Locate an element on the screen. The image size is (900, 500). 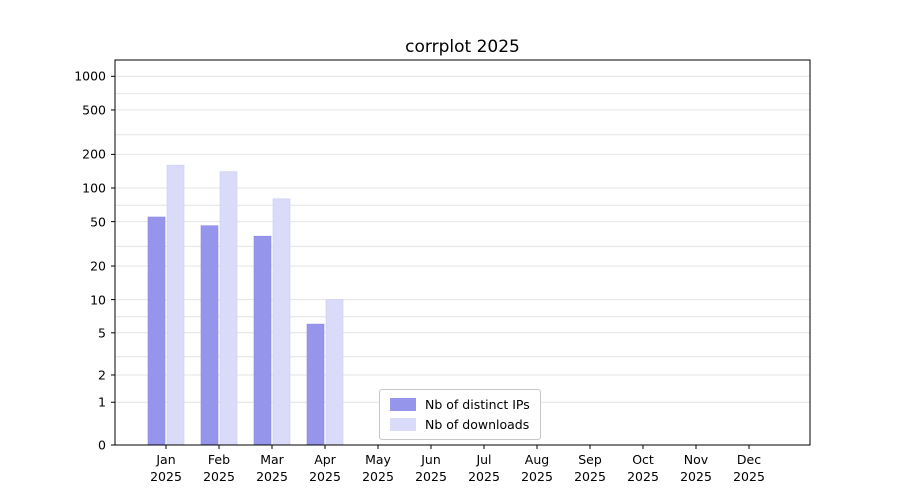
bar-nb-of-distinct-ips-feb is located at coordinates (209, 335).